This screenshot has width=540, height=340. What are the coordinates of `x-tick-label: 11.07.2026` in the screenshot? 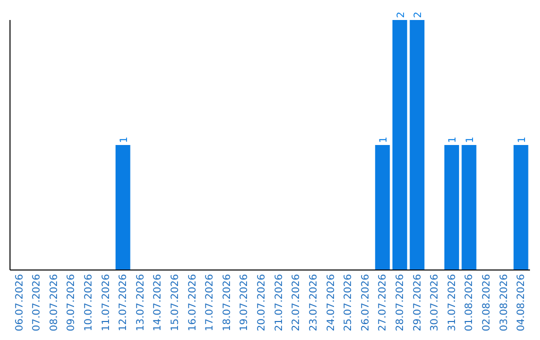 It's located at (106, 303).